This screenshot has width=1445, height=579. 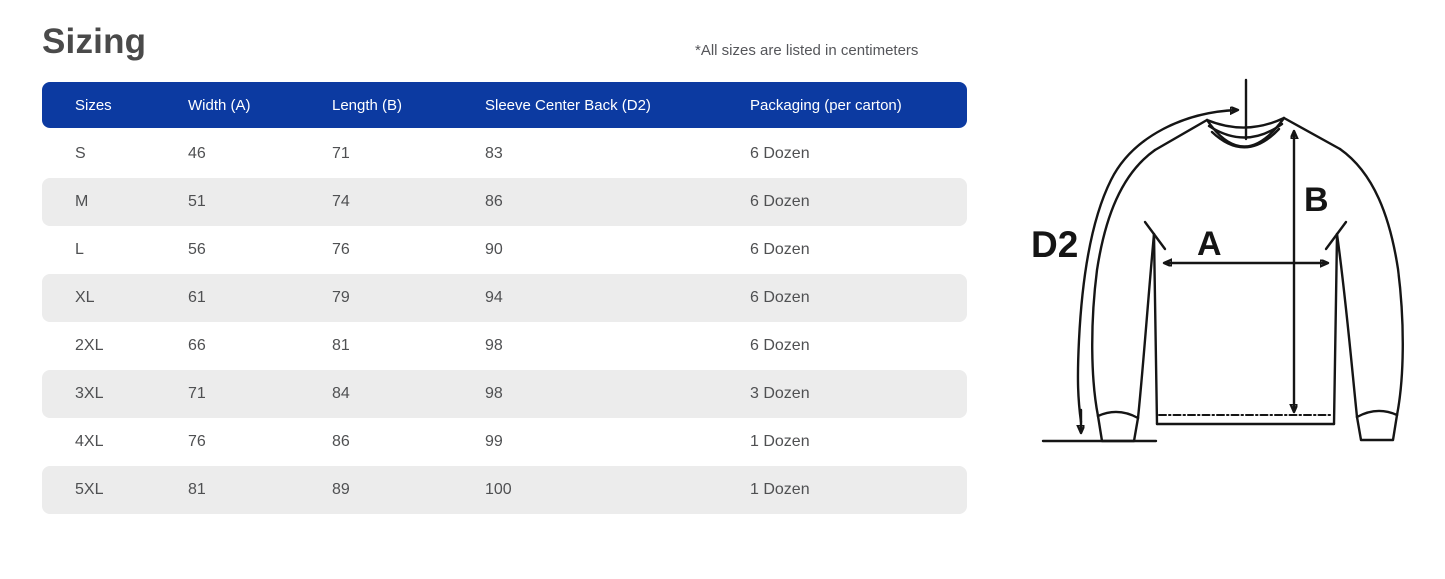 I want to click on cell-sleeve: 94, so click(x=494, y=297).